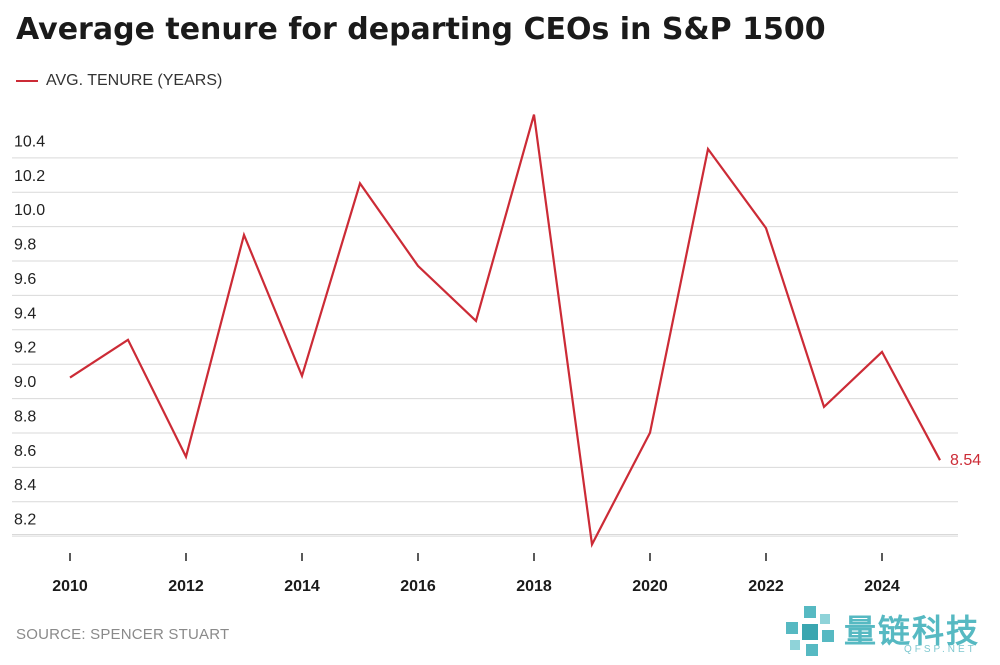 This screenshot has width=1000, height=665. Describe the element at coordinates (940, 649) in the screenshot. I see `watermark-subtext: QFSP.NET` at that location.